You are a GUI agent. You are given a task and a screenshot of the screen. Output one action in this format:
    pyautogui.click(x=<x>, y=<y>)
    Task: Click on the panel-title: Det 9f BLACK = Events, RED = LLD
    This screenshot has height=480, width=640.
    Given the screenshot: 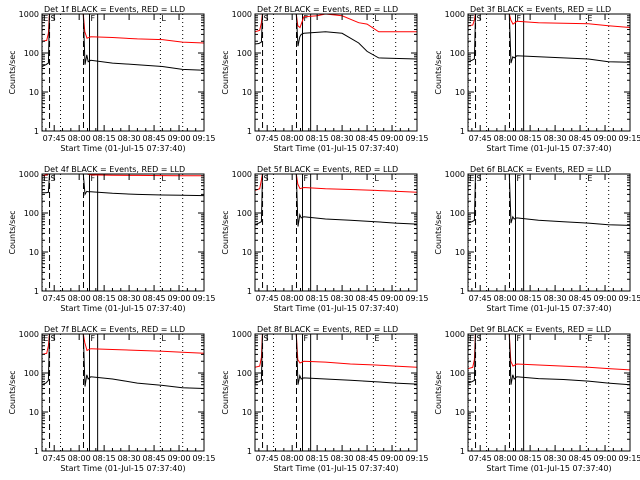 What is the action you would take?
    pyautogui.click(x=540, y=329)
    